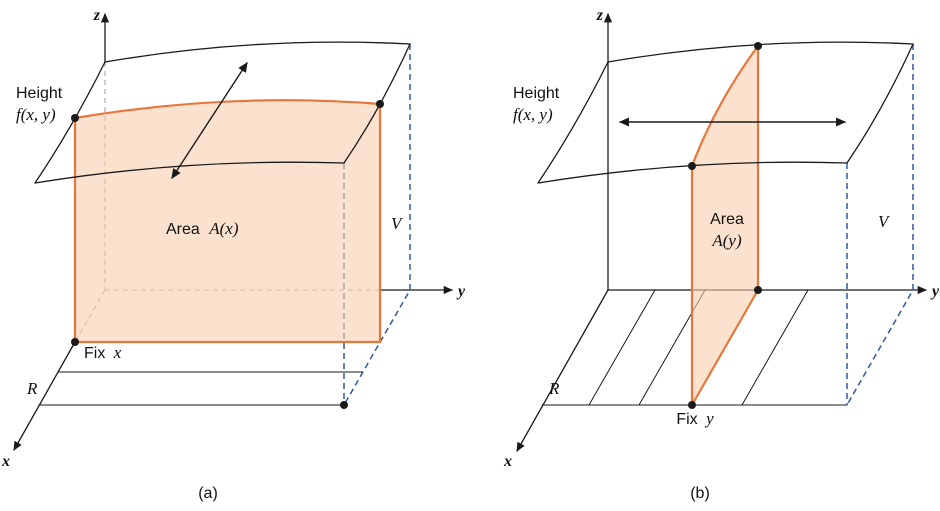 Image resolution: width=940 pixels, height=511 pixels. I want to click on area-label: Area A(x), so click(202, 228).